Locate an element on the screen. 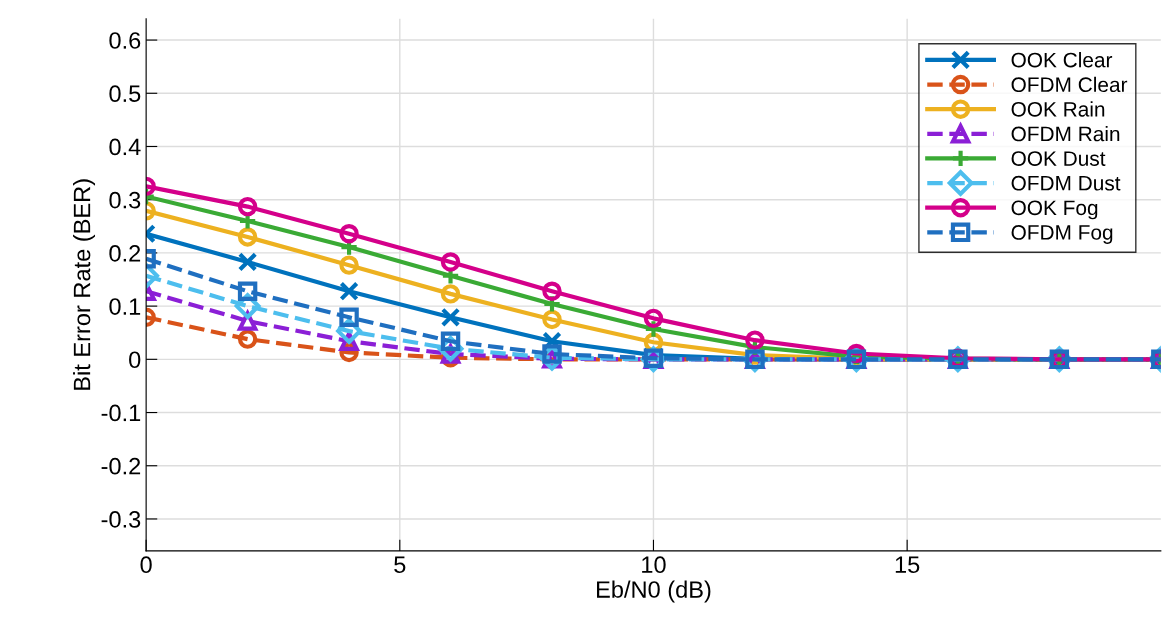 The height and width of the screenshot is (626, 1169). y-tick-label: 0.4 is located at coordinates (125, 147).